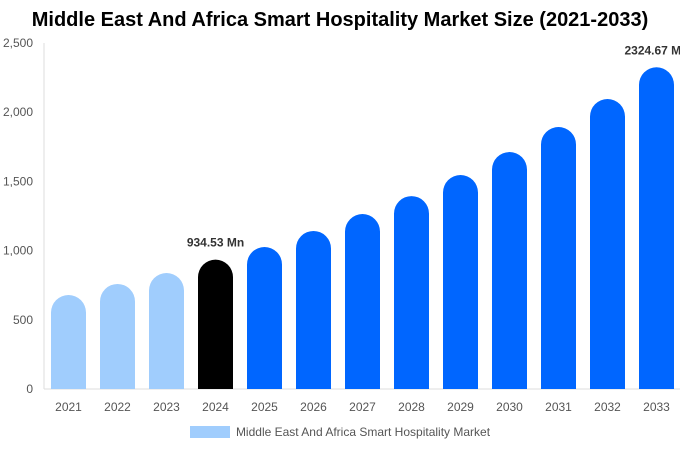  I want to click on y-tick-label: 2,000, so click(18, 112).